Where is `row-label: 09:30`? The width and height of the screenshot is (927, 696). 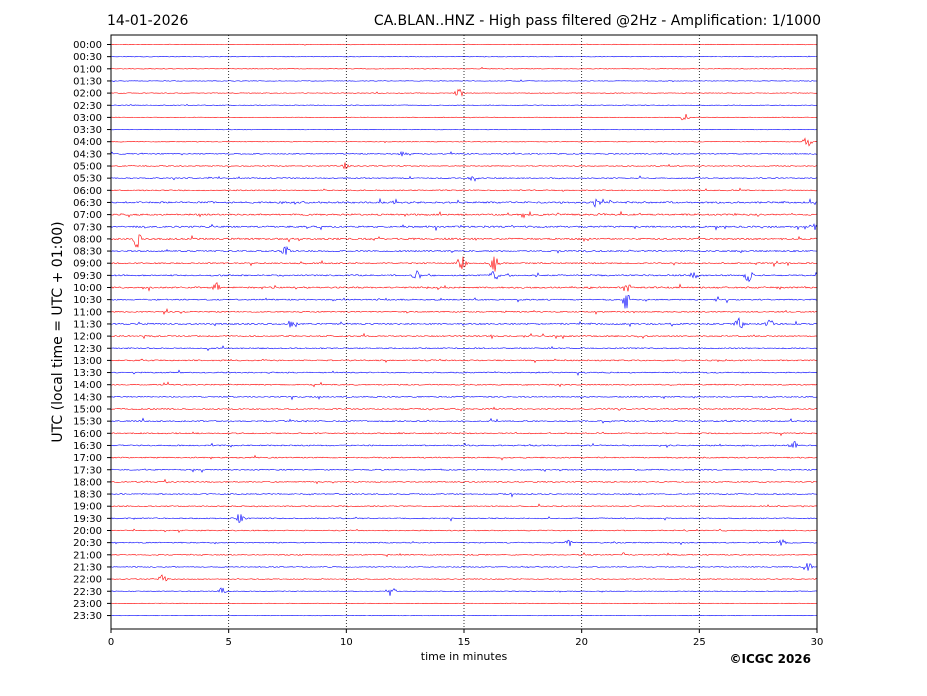
row-label: 09:30 is located at coordinates (87, 276).